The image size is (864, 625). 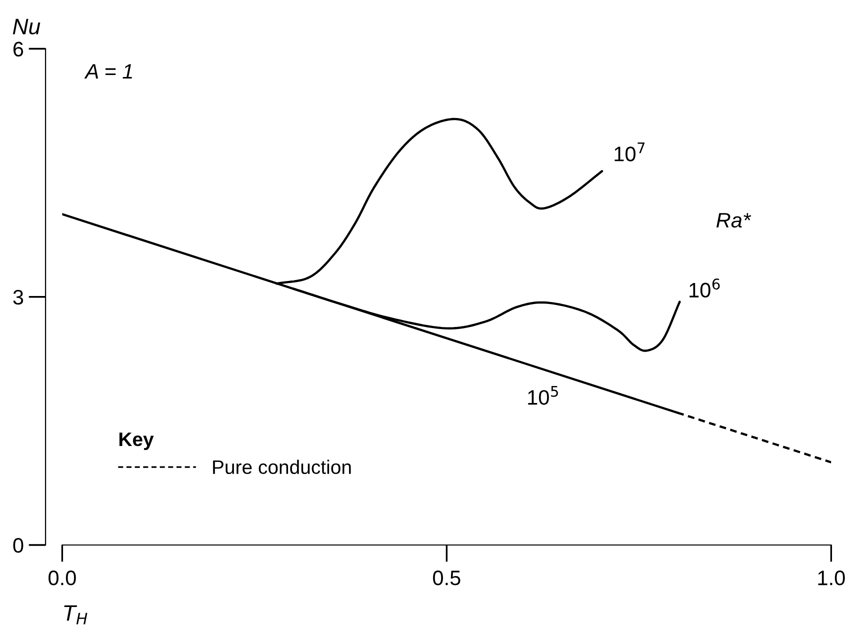 I want to click on series-label: 10$^{6}$, so click(x=705, y=288).